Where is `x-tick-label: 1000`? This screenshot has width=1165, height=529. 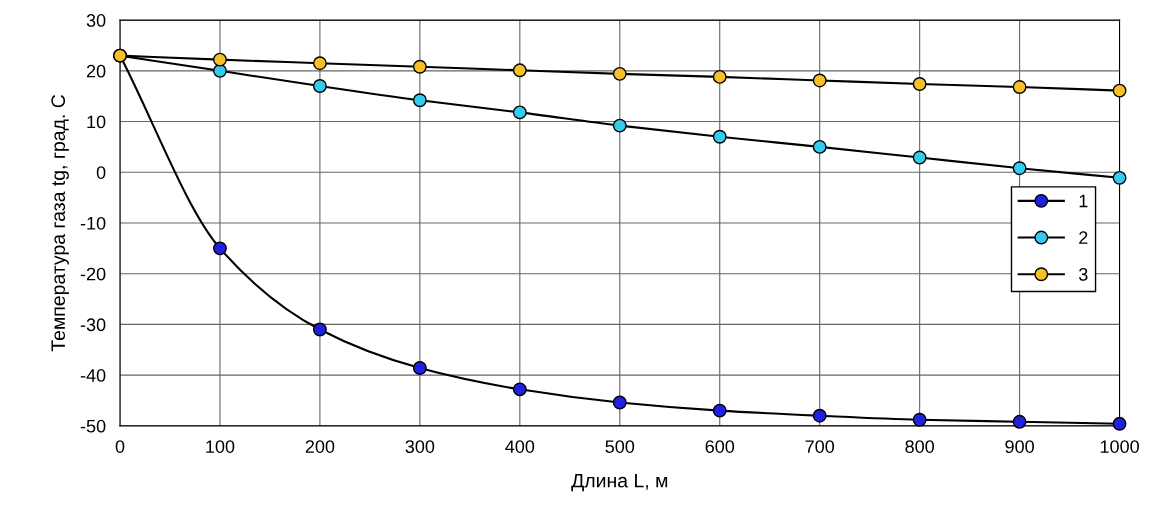
x-tick-label: 1000 is located at coordinates (1119, 446).